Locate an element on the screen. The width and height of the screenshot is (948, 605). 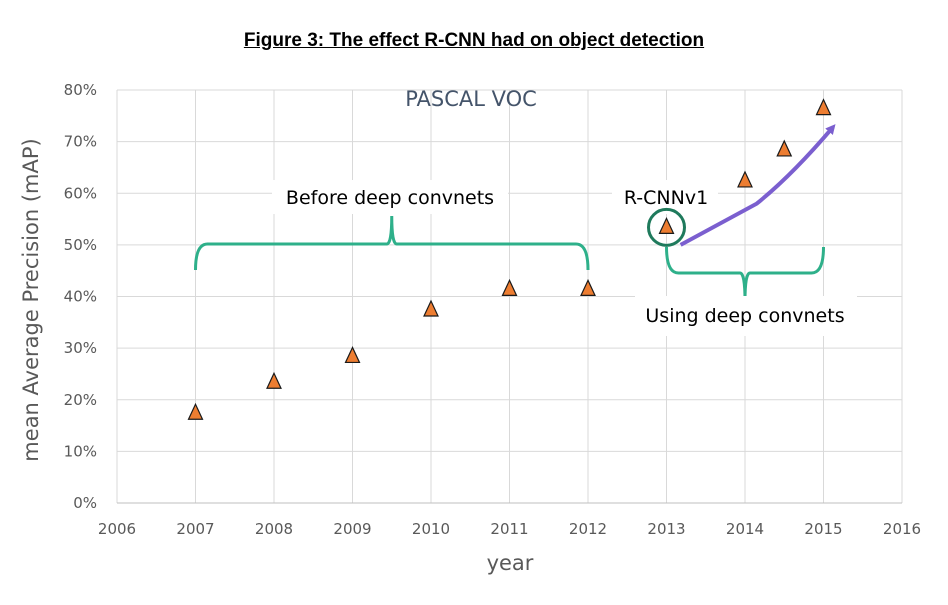
x-tick-label: 2007 is located at coordinates (195, 529).